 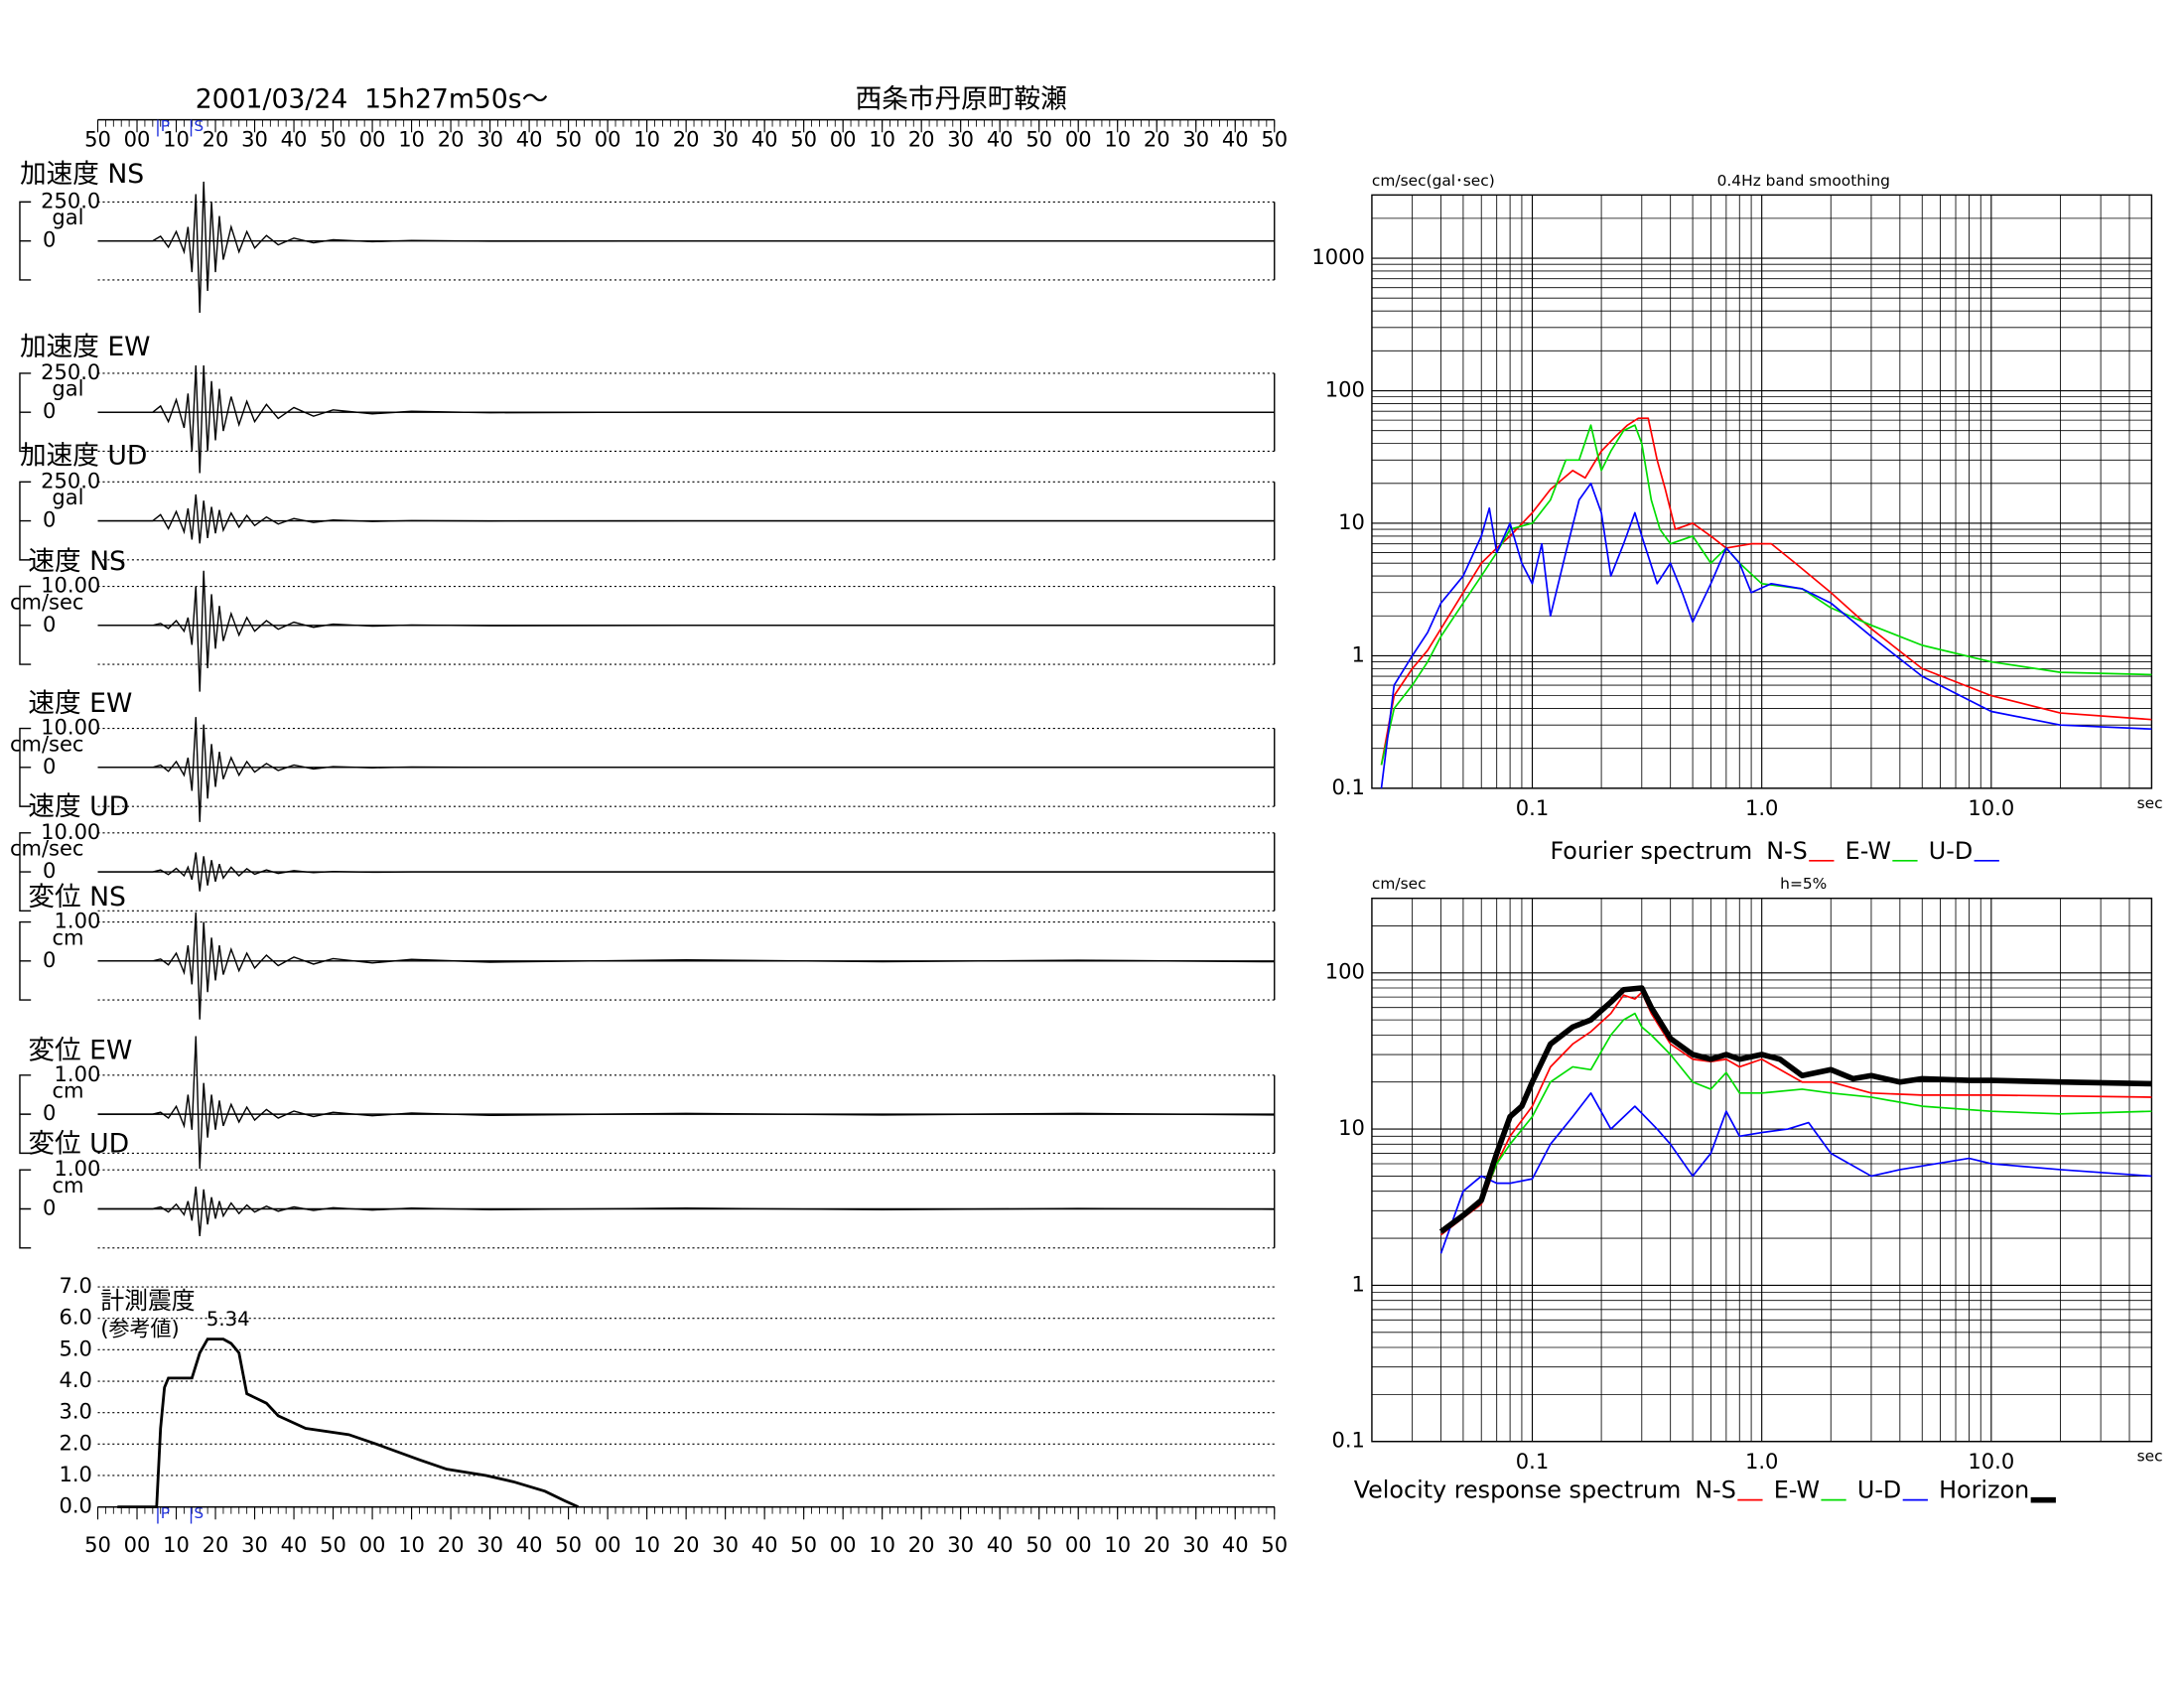 I want to click on y-axis-unit: cm/sec, so click(x=1399, y=884).